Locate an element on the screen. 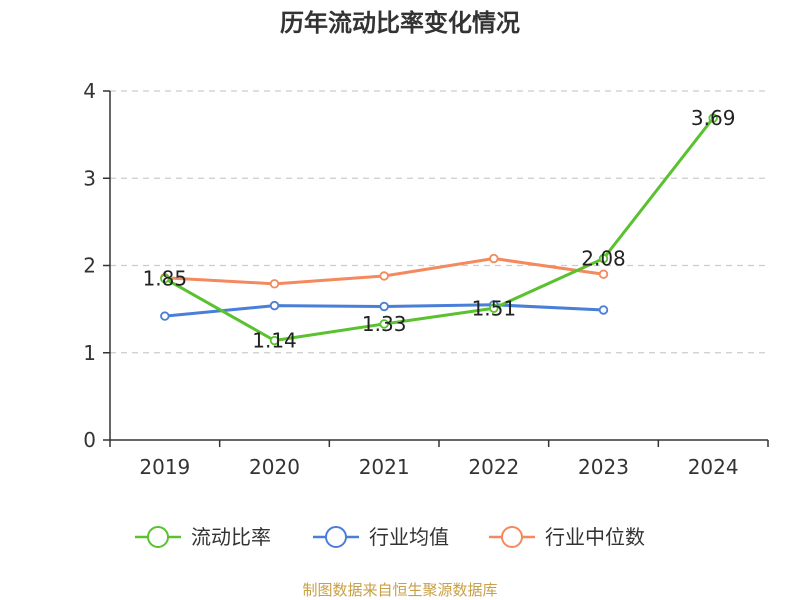  x-tick-label: 2024 is located at coordinates (713, 467).